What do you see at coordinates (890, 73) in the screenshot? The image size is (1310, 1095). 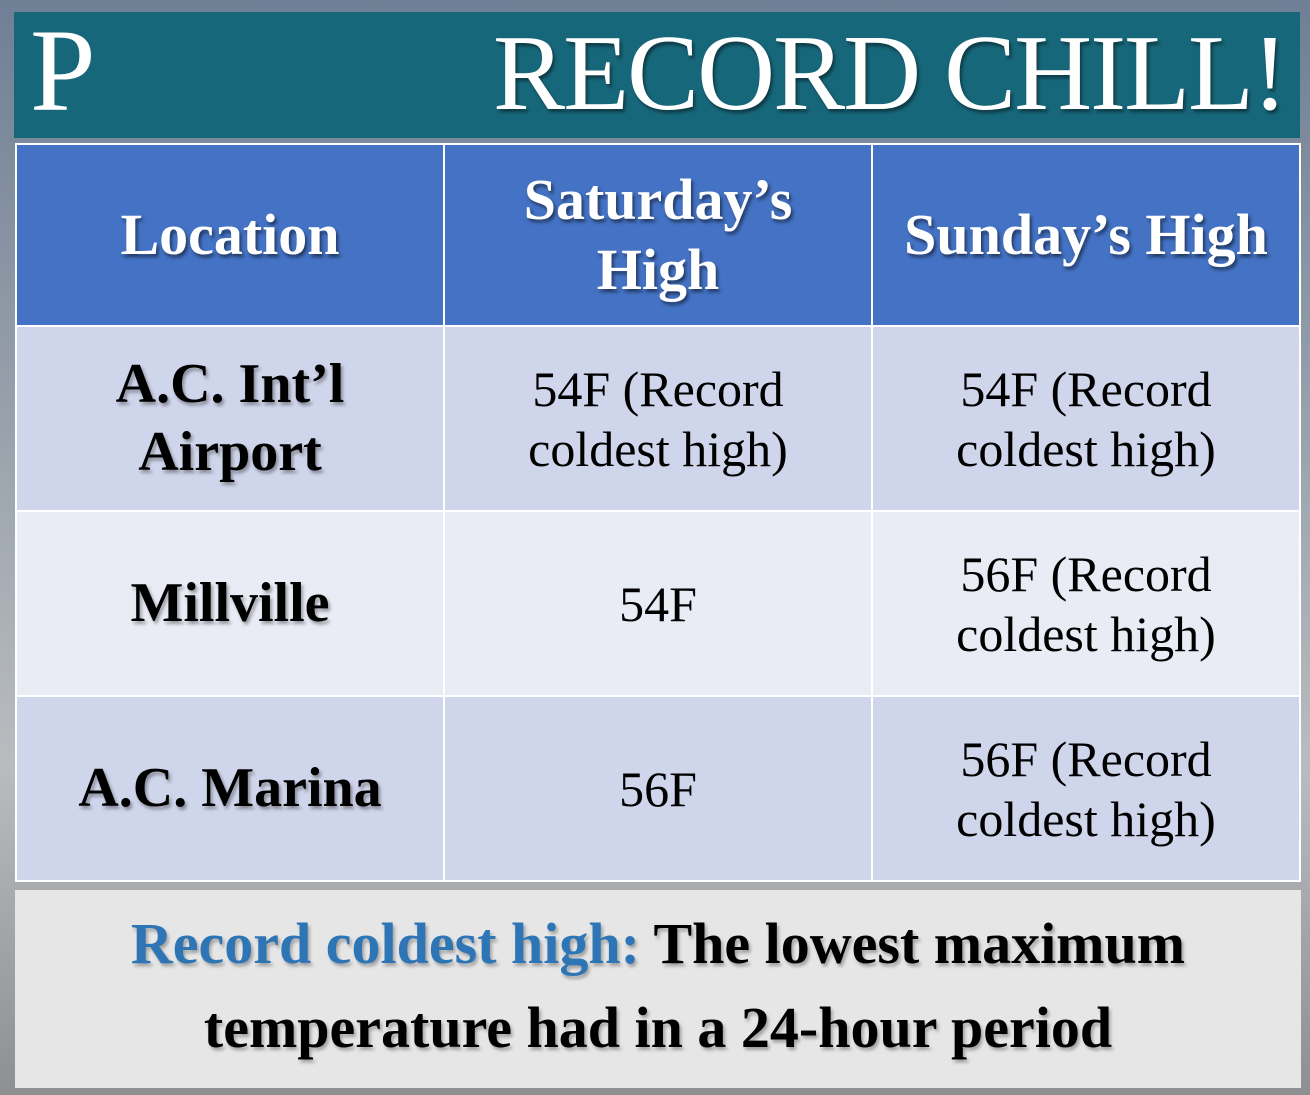 I see `title: RECORD CHILL!` at bounding box center [890, 73].